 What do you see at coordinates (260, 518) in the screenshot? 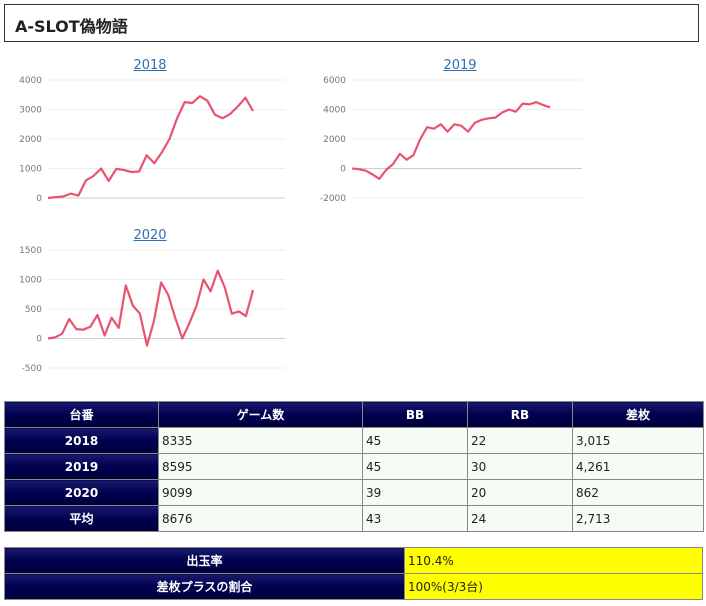
I see `cell-games: 8676` at bounding box center [260, 518].